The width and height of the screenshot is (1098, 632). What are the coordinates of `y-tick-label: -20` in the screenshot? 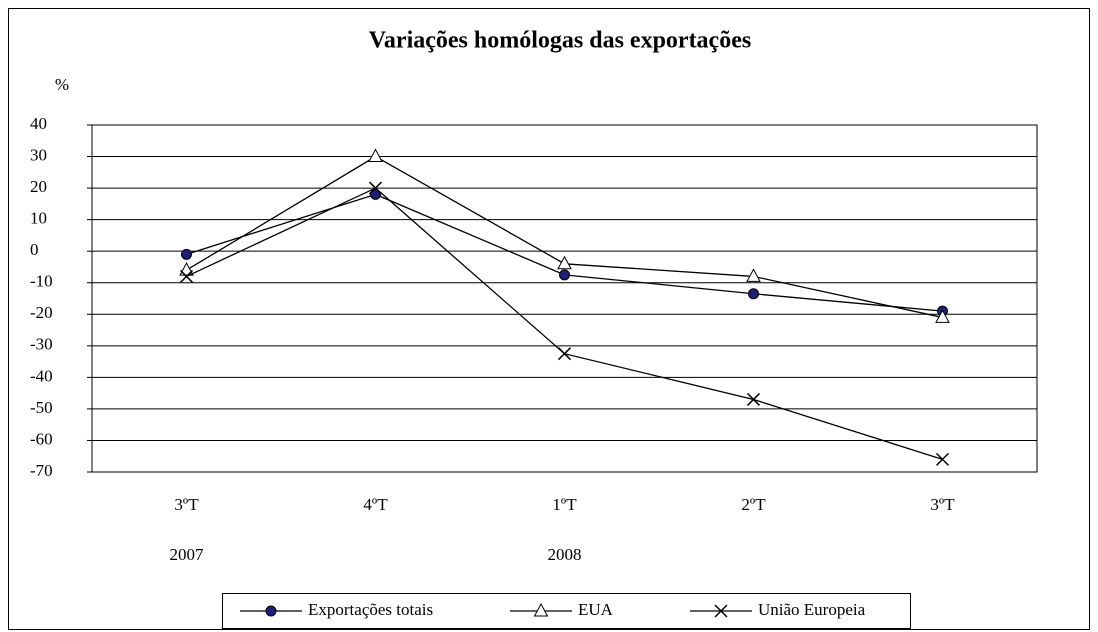 It's located at (41, 312).